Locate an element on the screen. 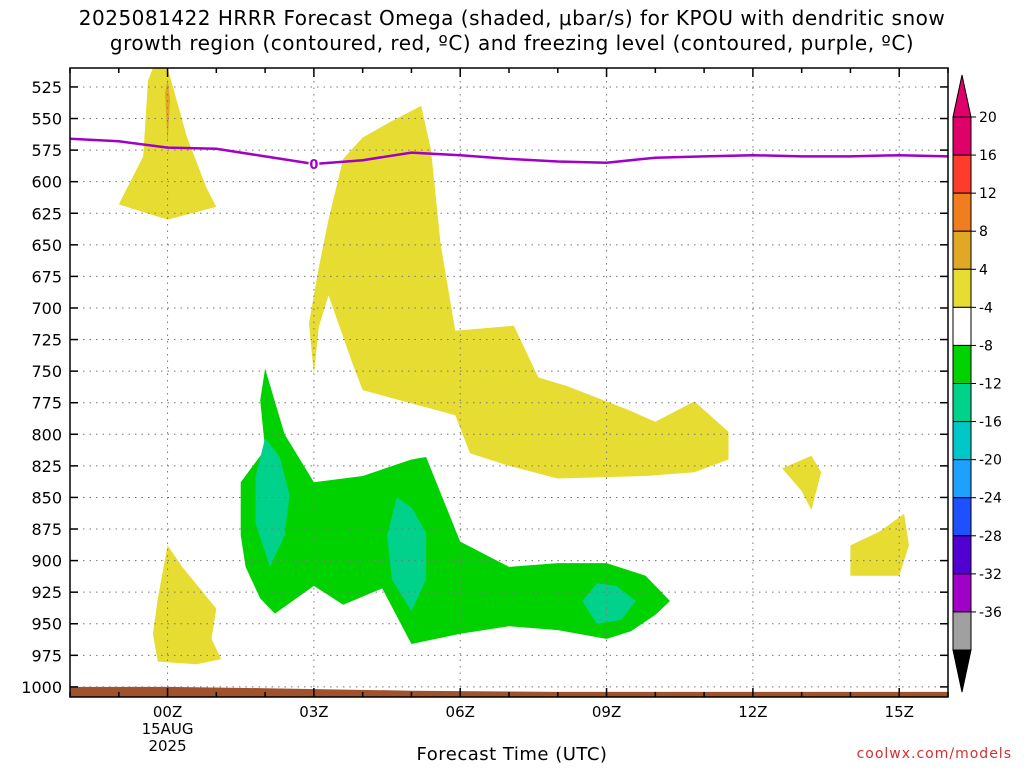 The image size is (1024, 768). x-tick-year-label: 2025 is located at coordinates (167, 746).